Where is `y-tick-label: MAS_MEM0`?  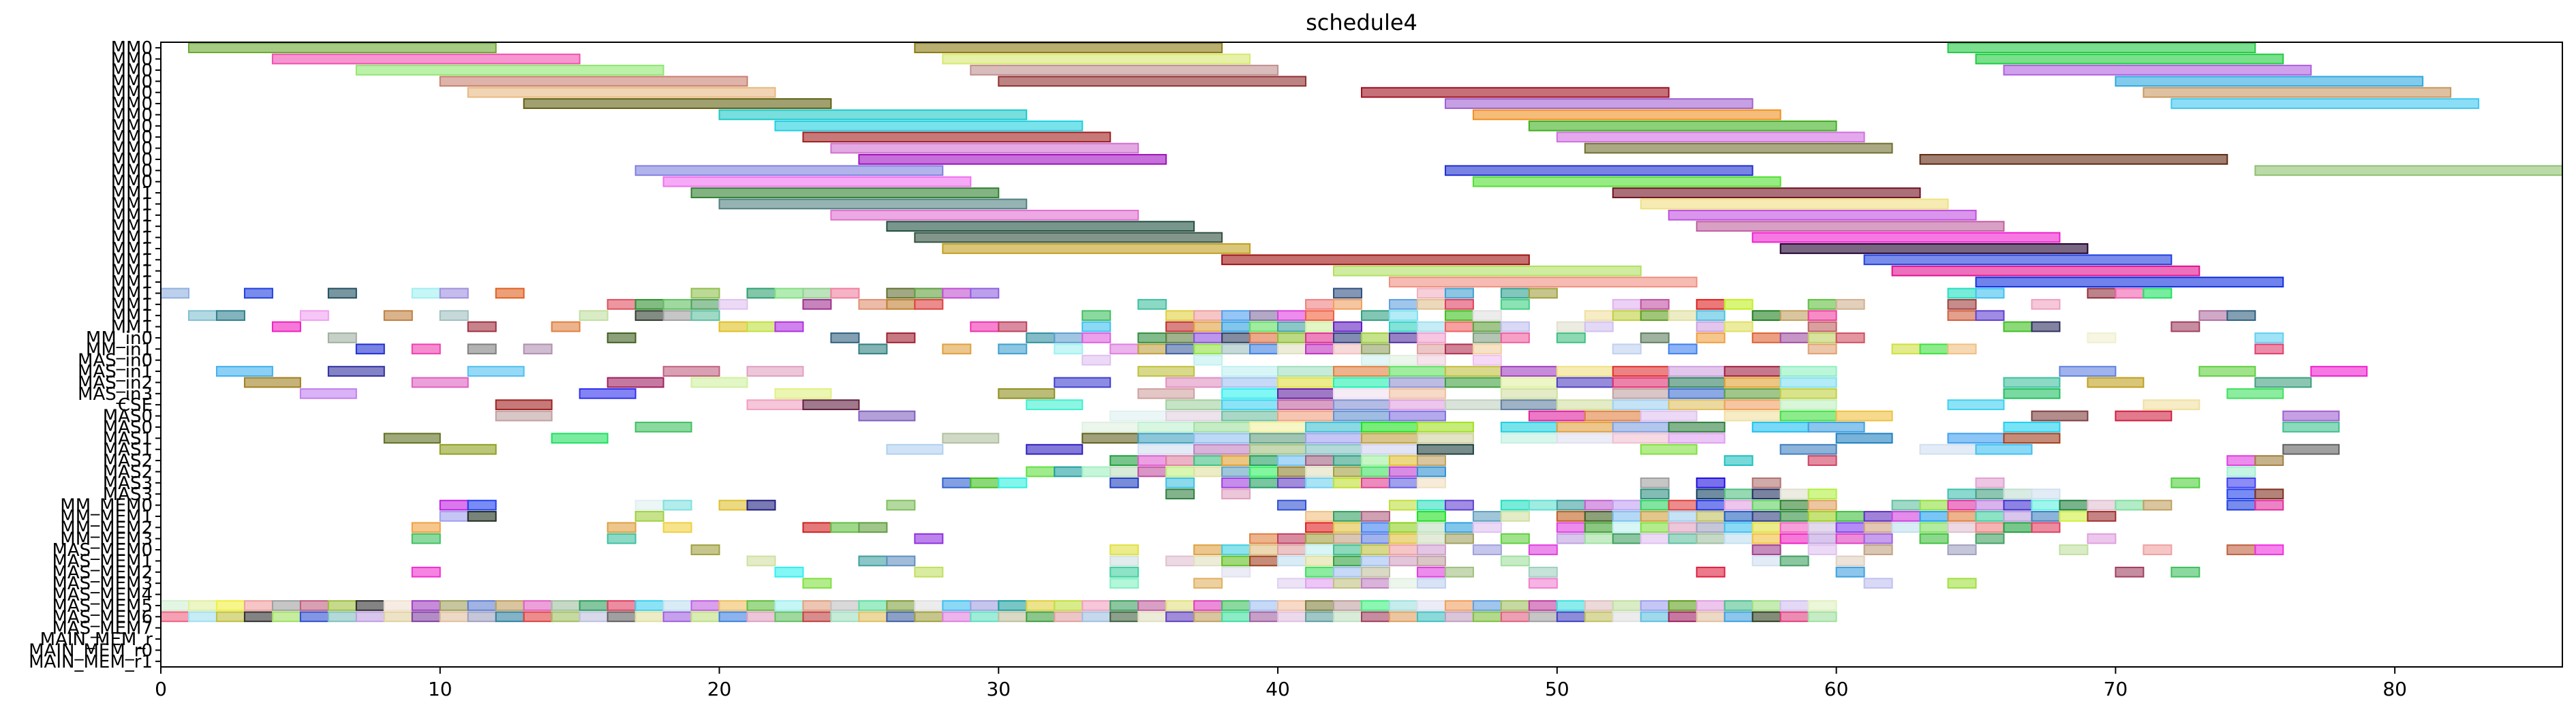 y-tick-label: MAS_MEM0 is located at coordinates (102, 551).